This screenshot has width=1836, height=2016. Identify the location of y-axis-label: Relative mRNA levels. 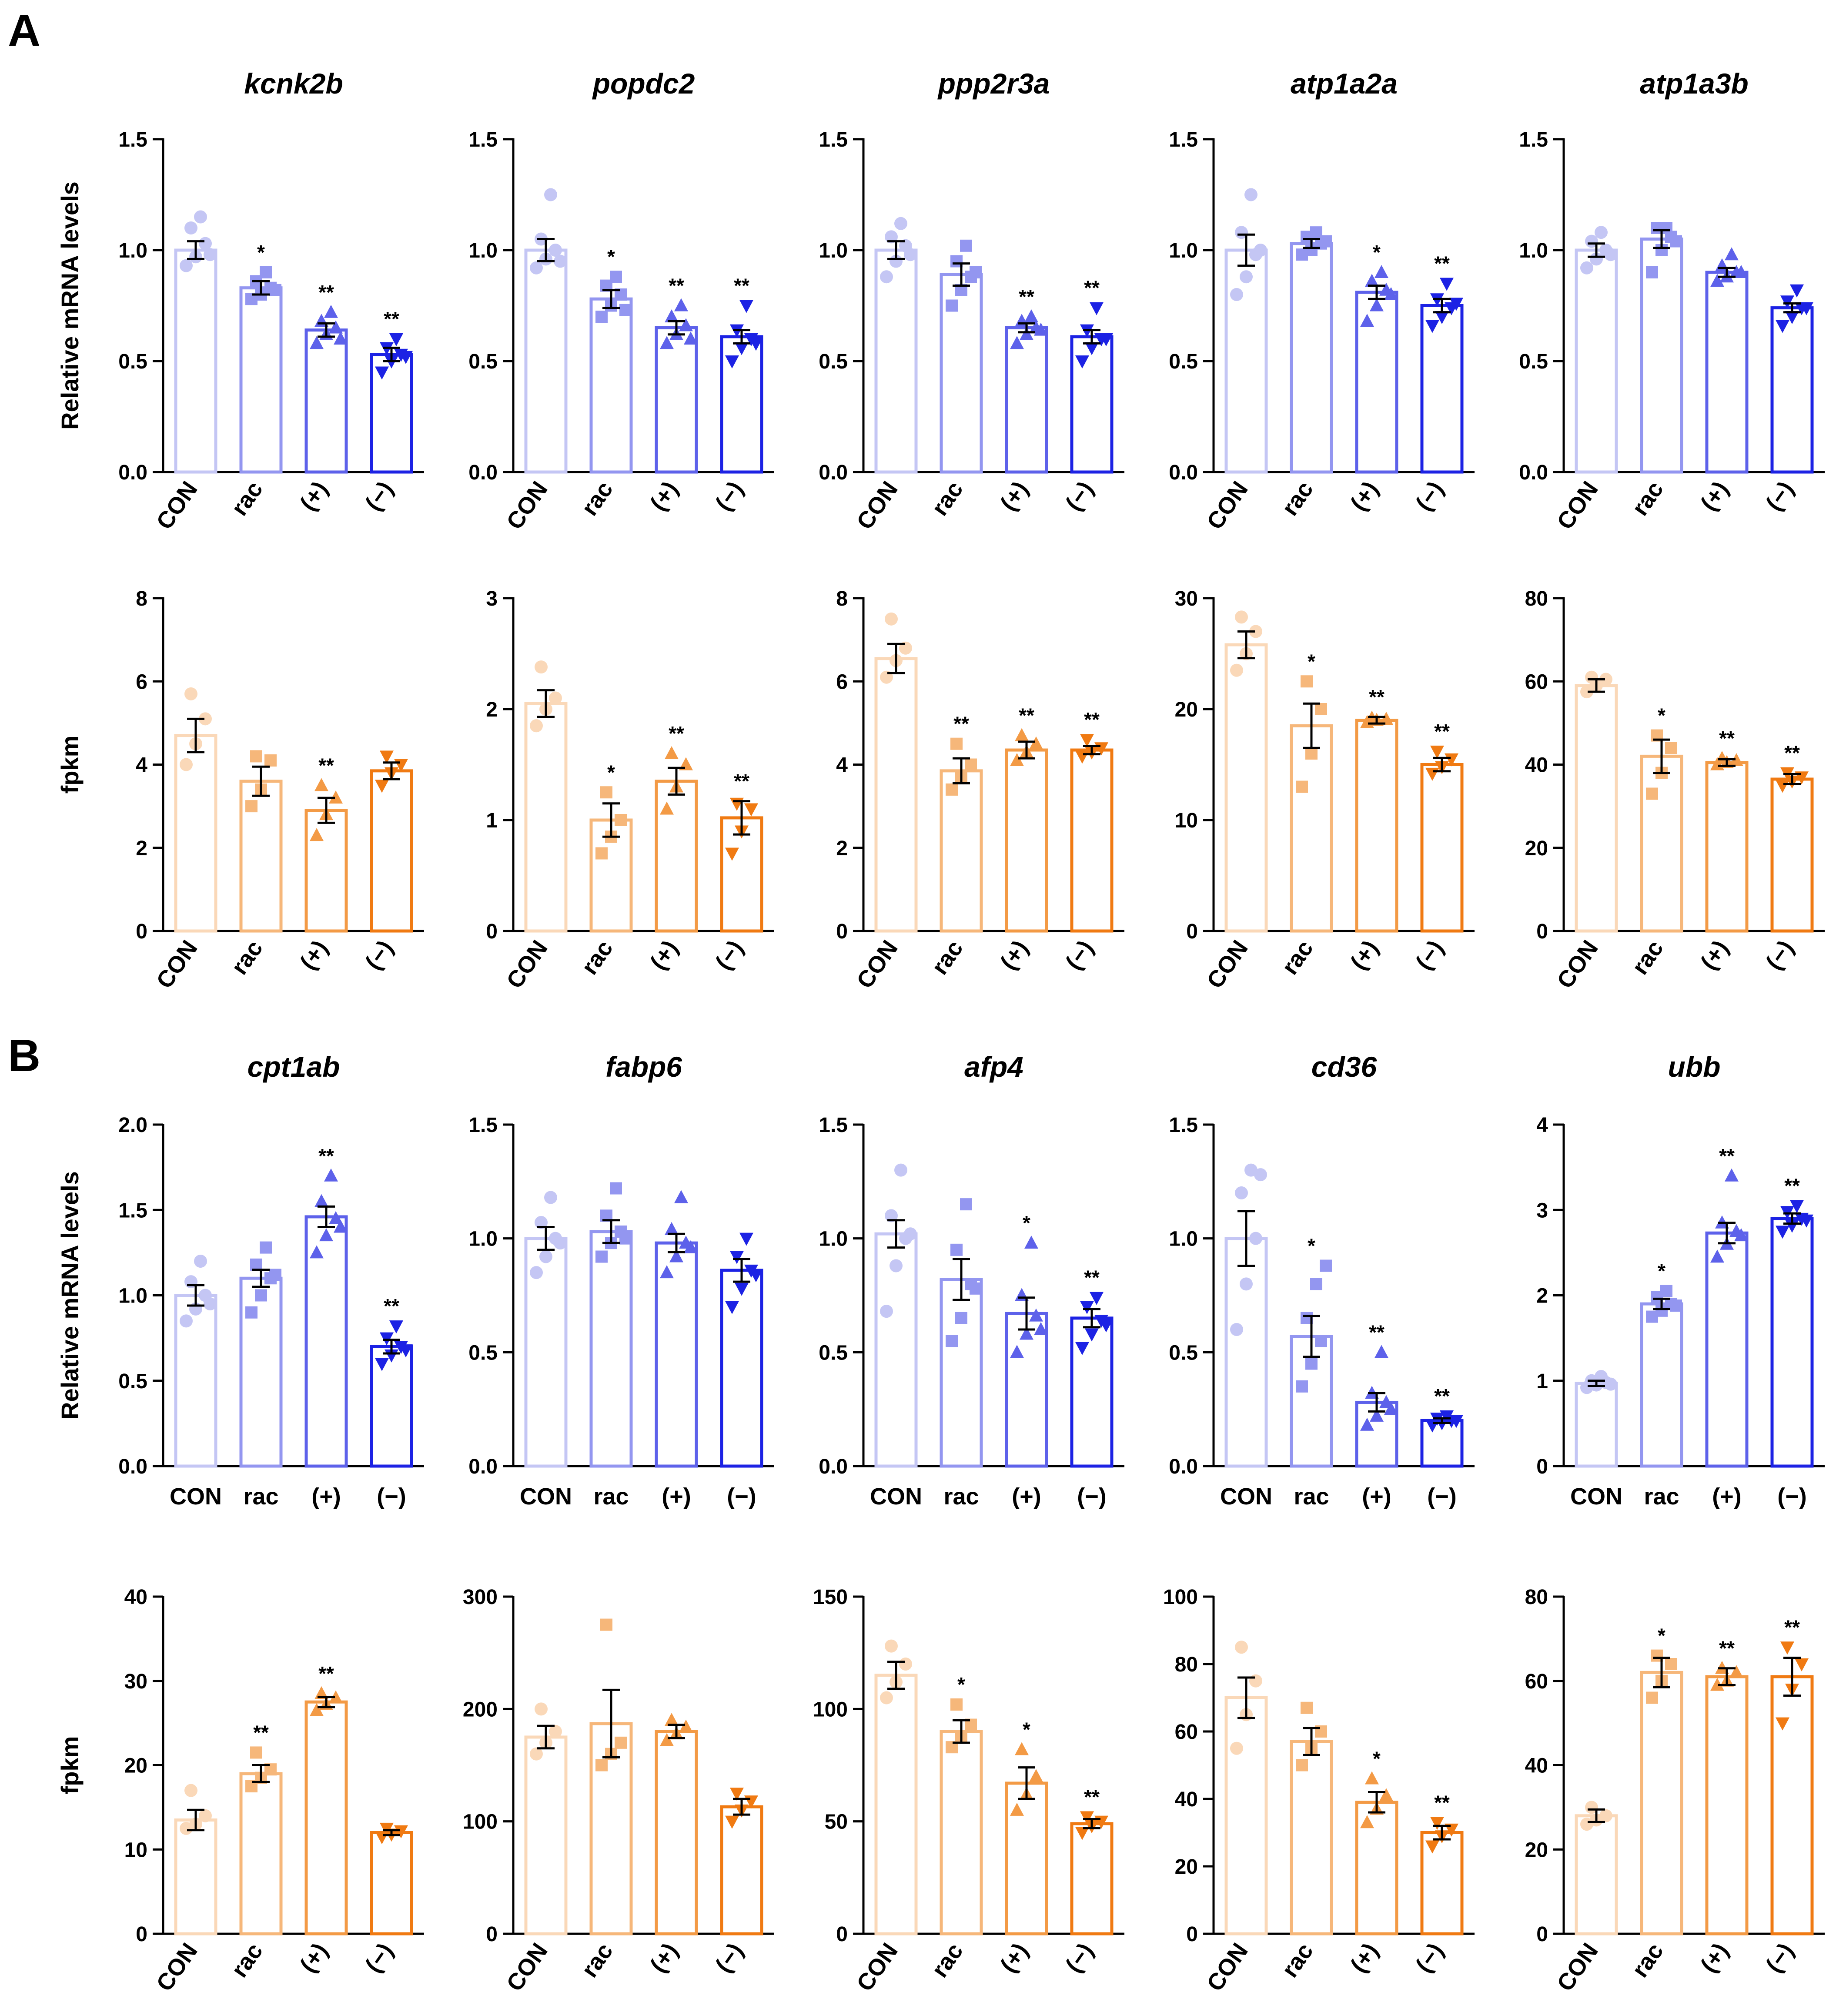
(70, 305).